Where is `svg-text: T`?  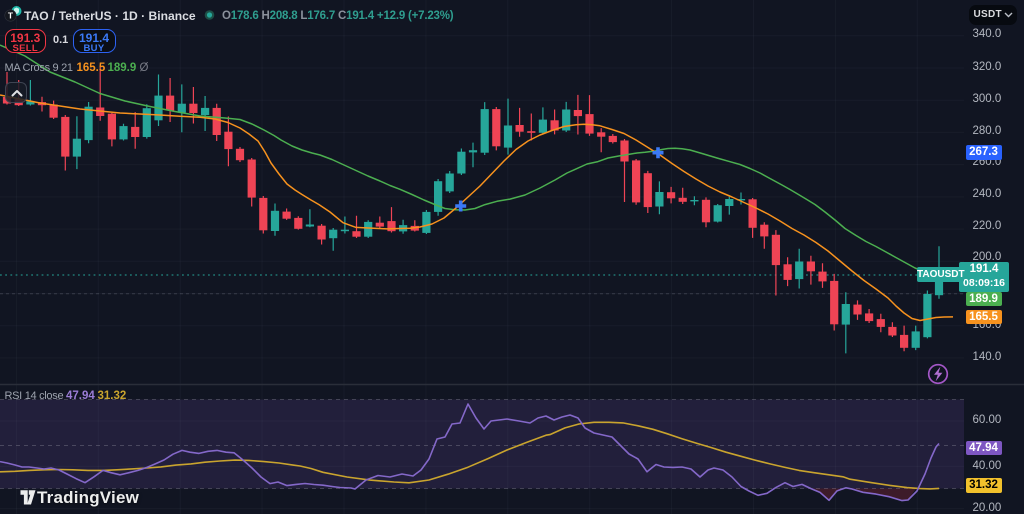 svg-text: T is located at coordinates (11, 16).